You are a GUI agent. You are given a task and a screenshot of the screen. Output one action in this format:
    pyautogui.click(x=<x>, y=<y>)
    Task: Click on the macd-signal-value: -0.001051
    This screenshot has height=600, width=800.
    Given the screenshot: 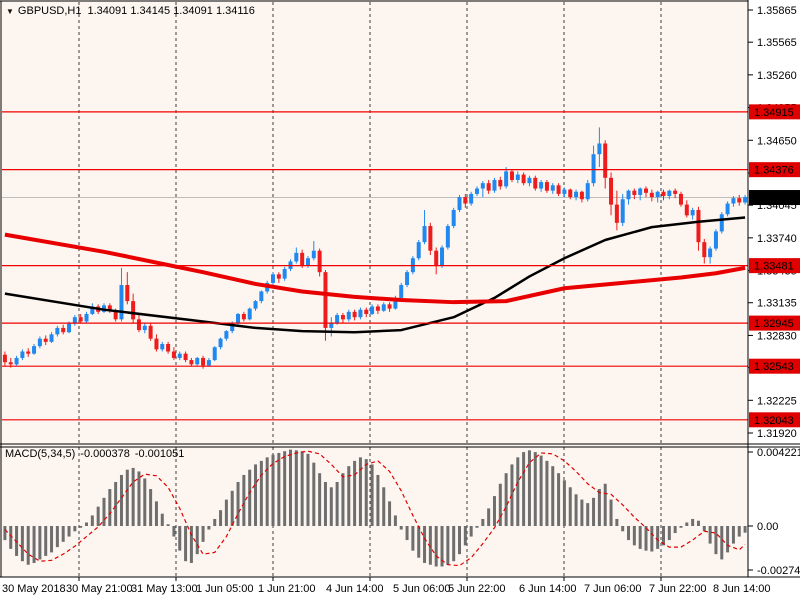 What is the action you would take?
    pyautogui.click(x=159, y=454)
    